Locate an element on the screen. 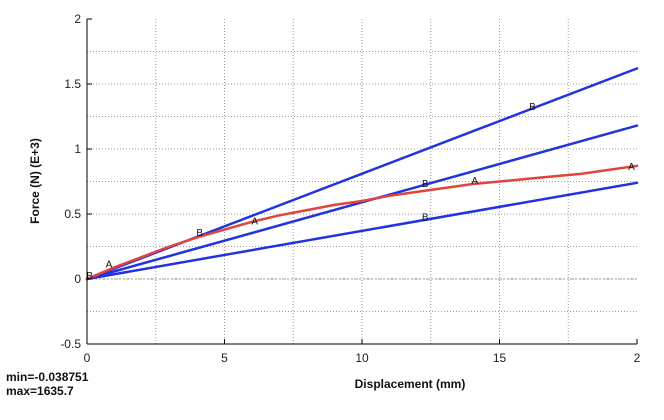 The height and width of the screenshot is (420, 664). y-tick-label: 0.5 is located at coordinates (72, 214).